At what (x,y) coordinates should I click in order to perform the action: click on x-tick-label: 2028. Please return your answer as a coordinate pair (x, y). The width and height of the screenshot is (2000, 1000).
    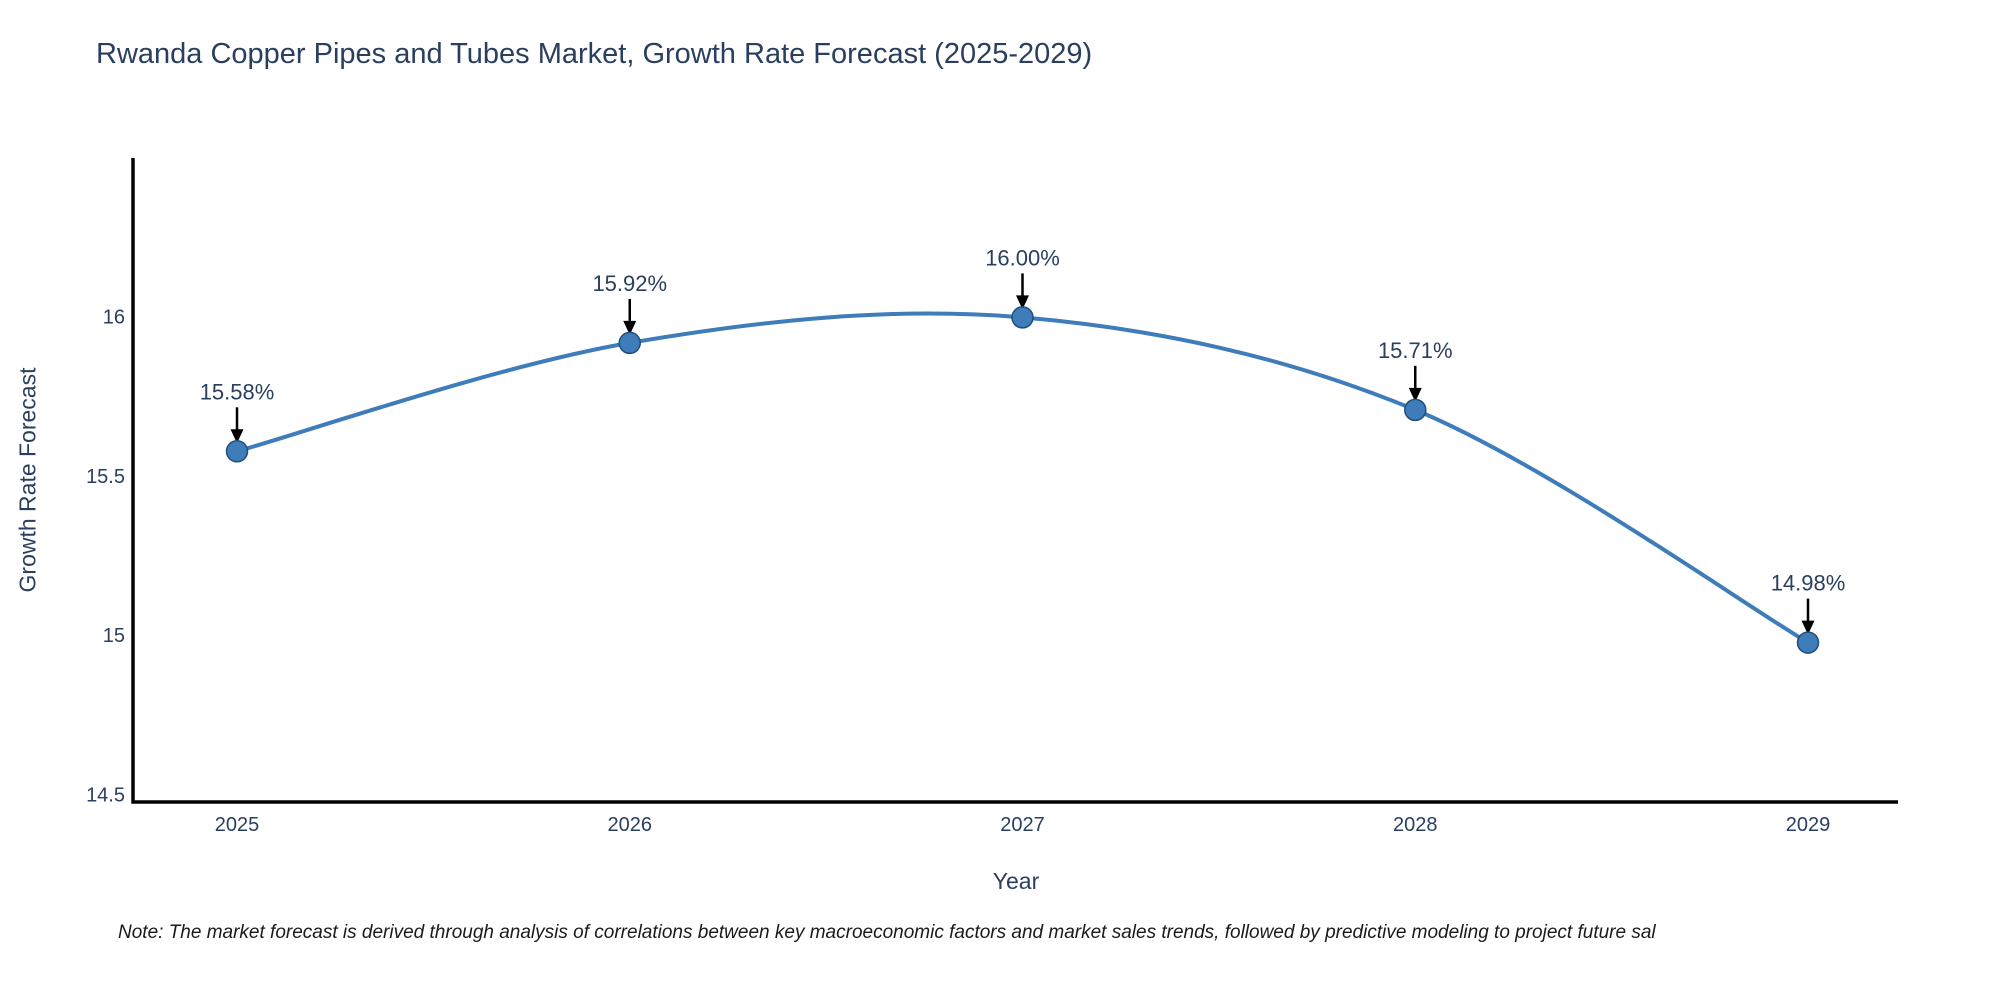
    Looking at the image, I should click on (1415, 825).